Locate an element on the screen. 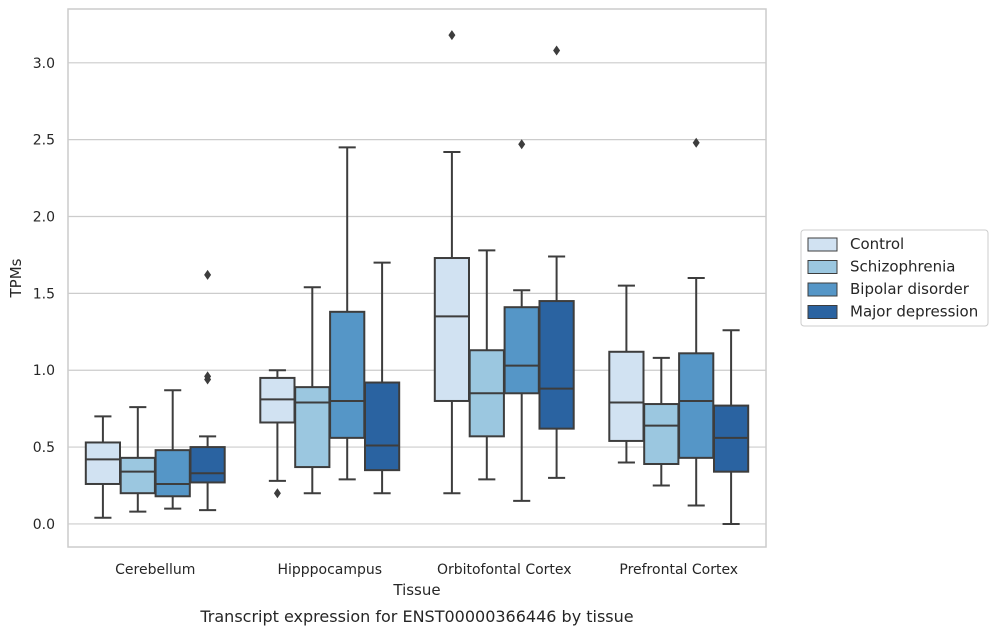 This screenshot has width=997, height=634. x-tick-label: Orbitofontal Cortex is located at coordinates (504, 570).